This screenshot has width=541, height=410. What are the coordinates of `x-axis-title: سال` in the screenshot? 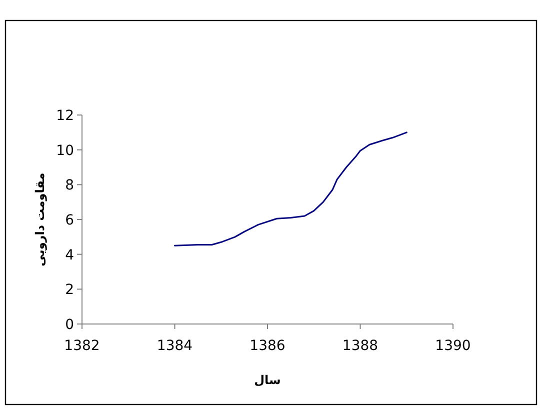 It's located at (267, 380).